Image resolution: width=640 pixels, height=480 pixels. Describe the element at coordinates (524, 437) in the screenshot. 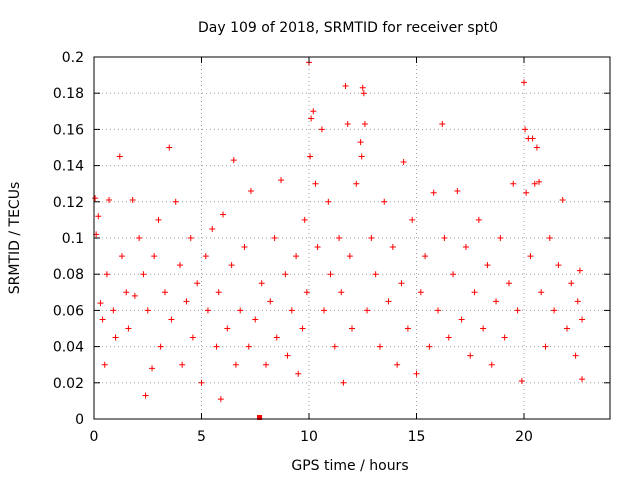

I see `x-tick-label: 20` at that location.